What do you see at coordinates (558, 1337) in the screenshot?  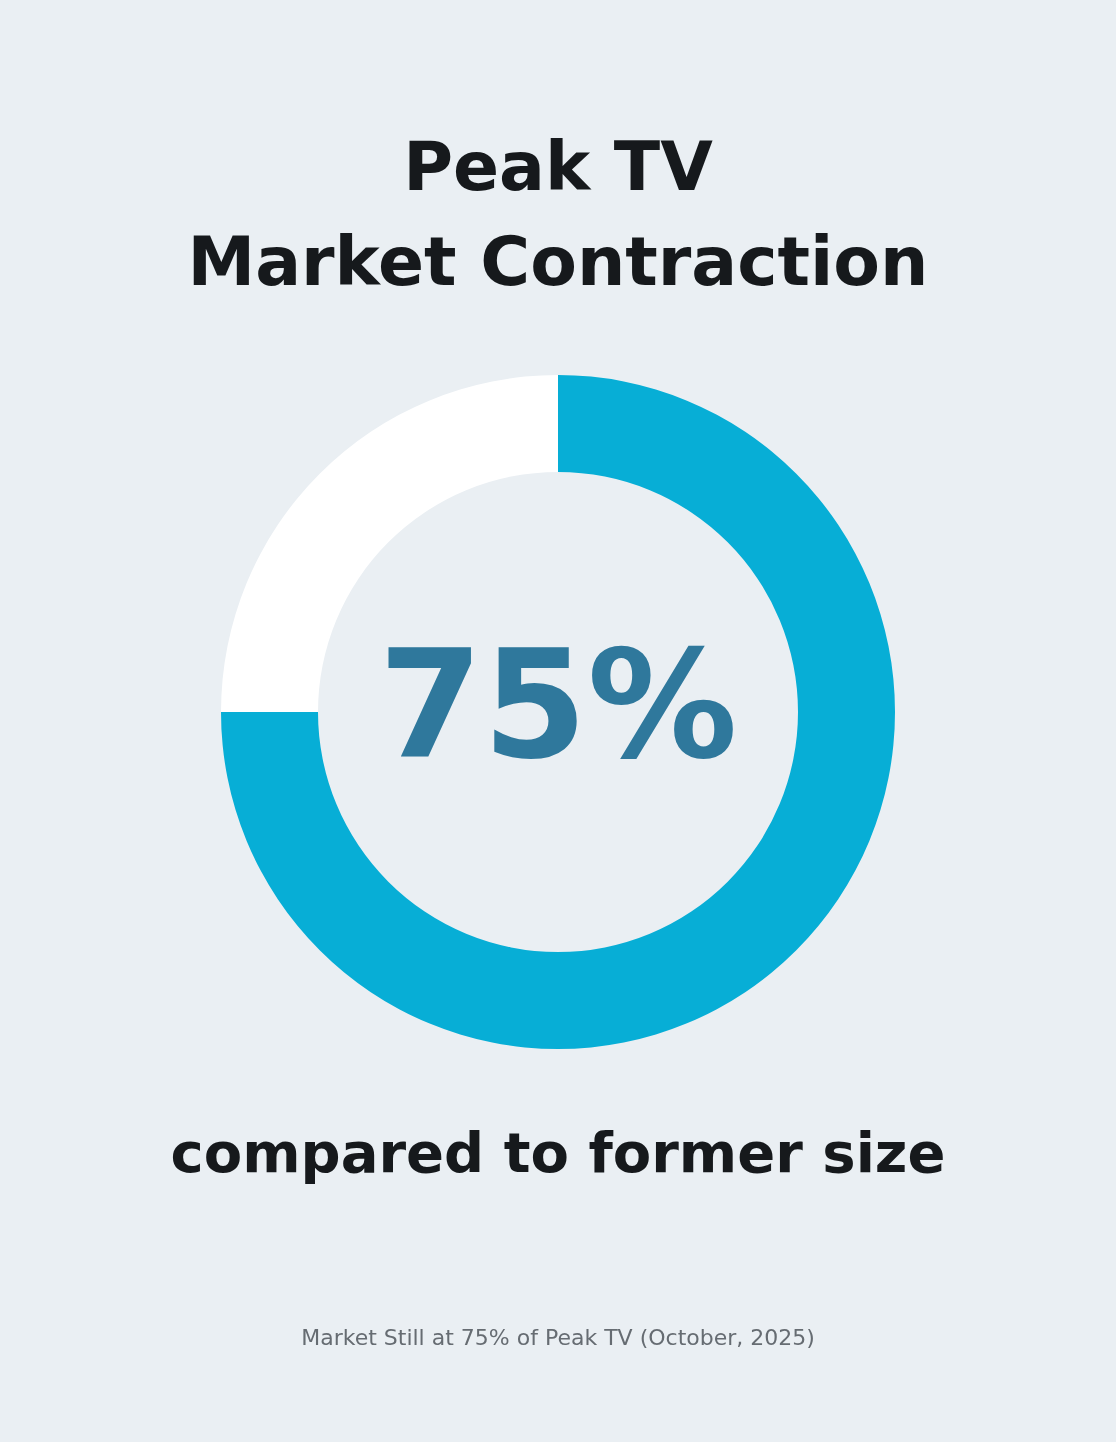 I see `text: Market Still at 75% of Peak TV (October, 2025)` at bounding box center [558, 1337].